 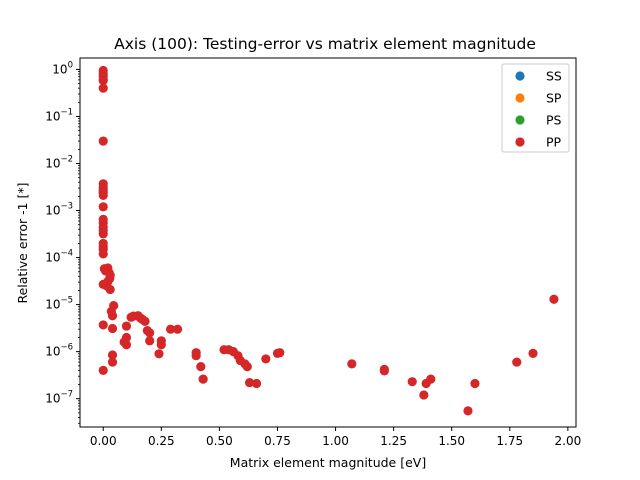 I want to click on legend-label-pp: PP, so click(x=554, y=142).